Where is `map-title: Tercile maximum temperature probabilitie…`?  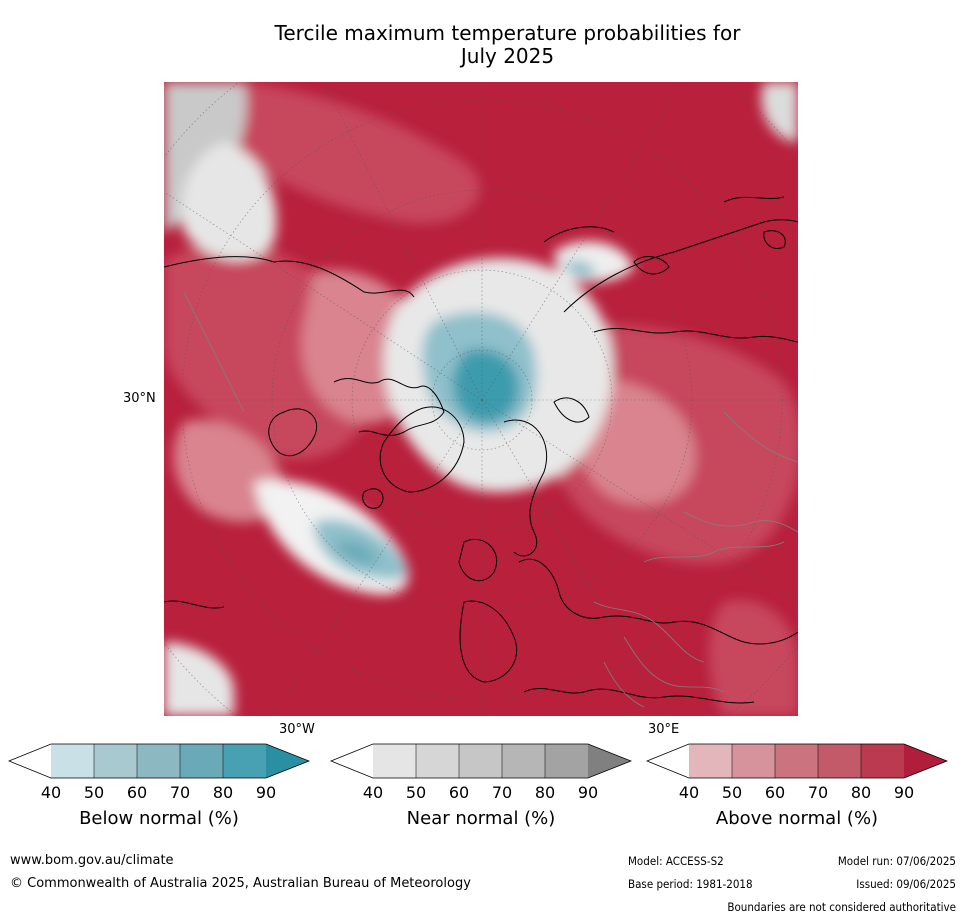 map-title: Tercile maximum temperature probabilitie… is located at coordinates (507, 45).